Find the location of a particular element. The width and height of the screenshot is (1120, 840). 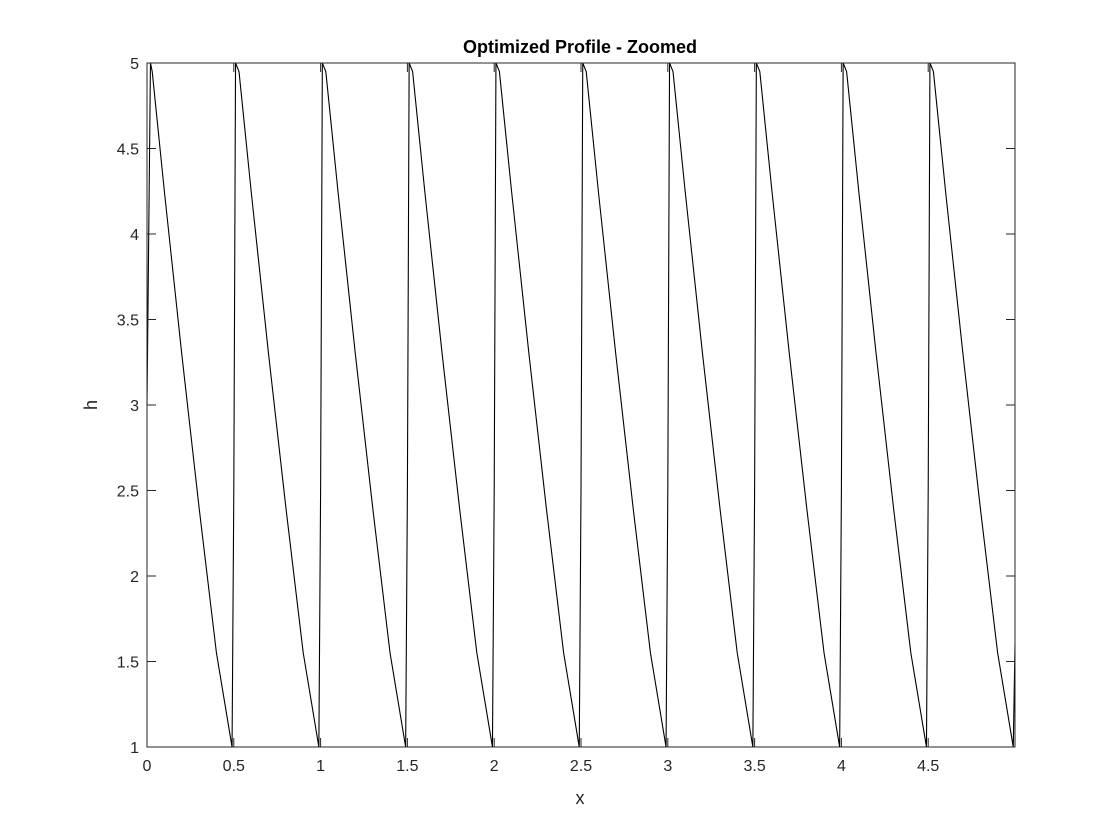

y-tick-label: 3.5 is located at coordinates (128, 321).